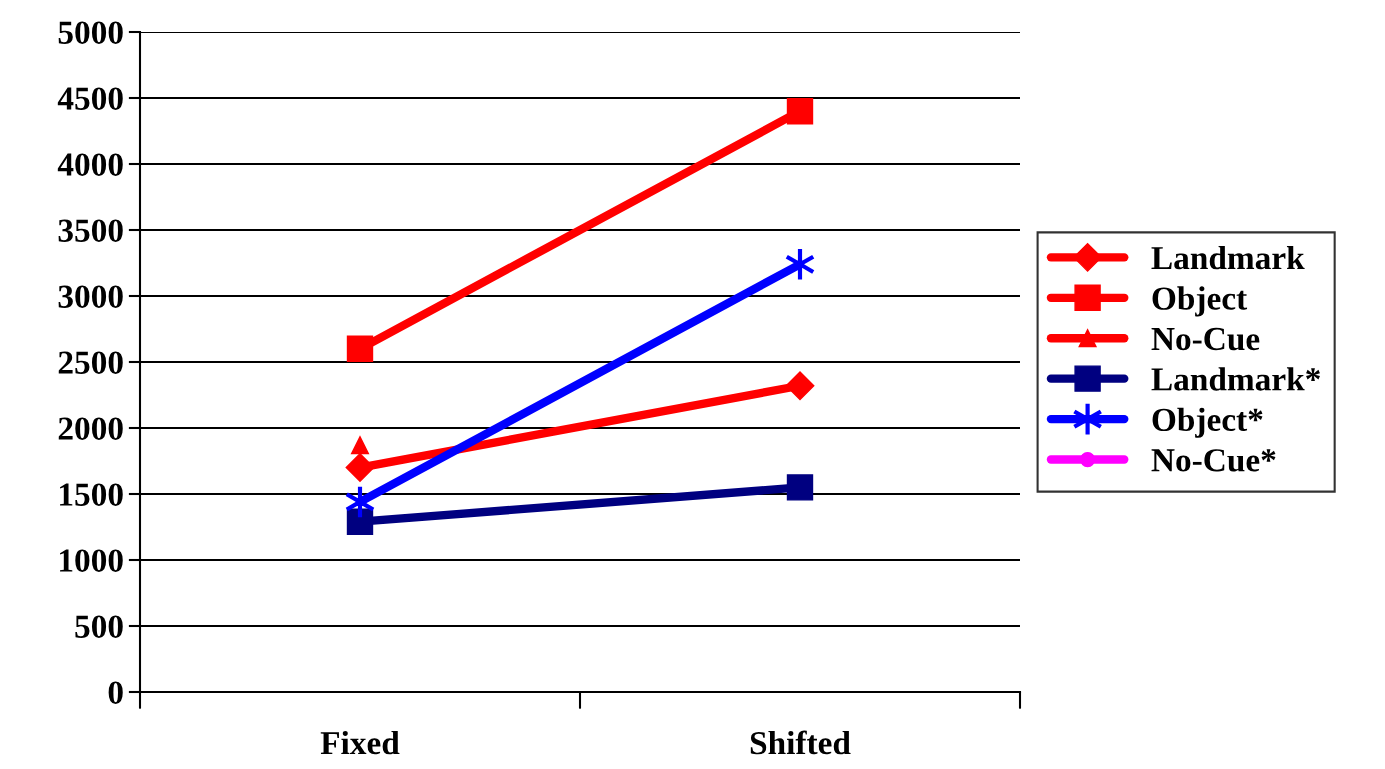 Image resolution: width=1385 pixels, height=769 pixels. I want to click on legend-label: Object*, so click(1207, 422).